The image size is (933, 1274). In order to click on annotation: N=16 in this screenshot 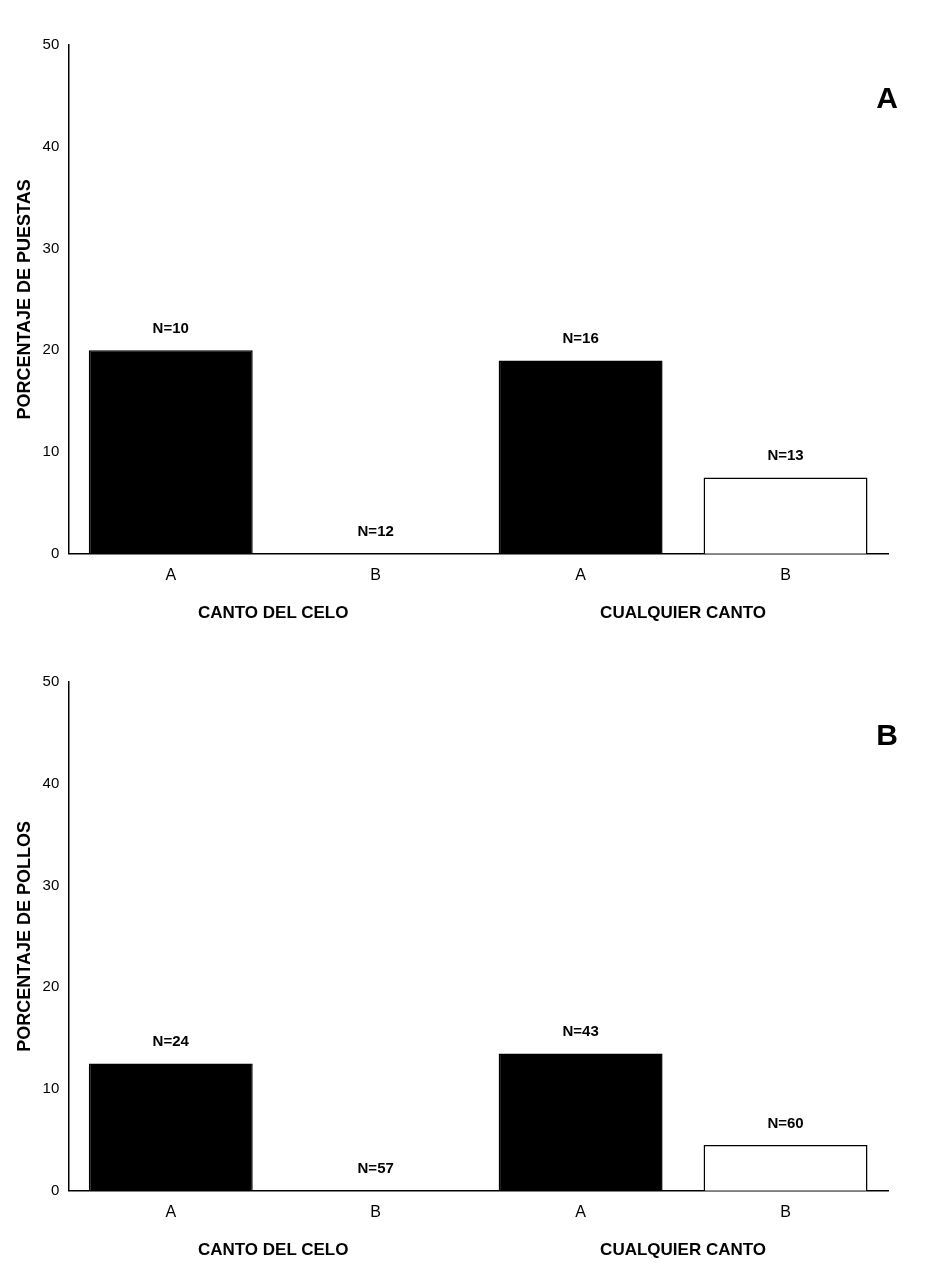, I will do `click(580, 338)`.